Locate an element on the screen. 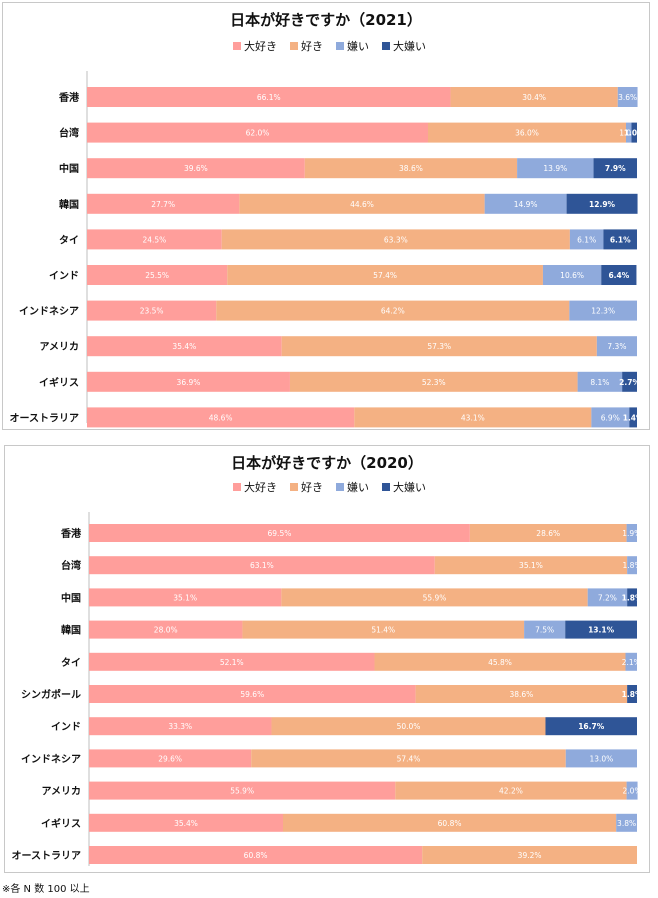  data-label: 69.5% is located at coordinates (280, 533).